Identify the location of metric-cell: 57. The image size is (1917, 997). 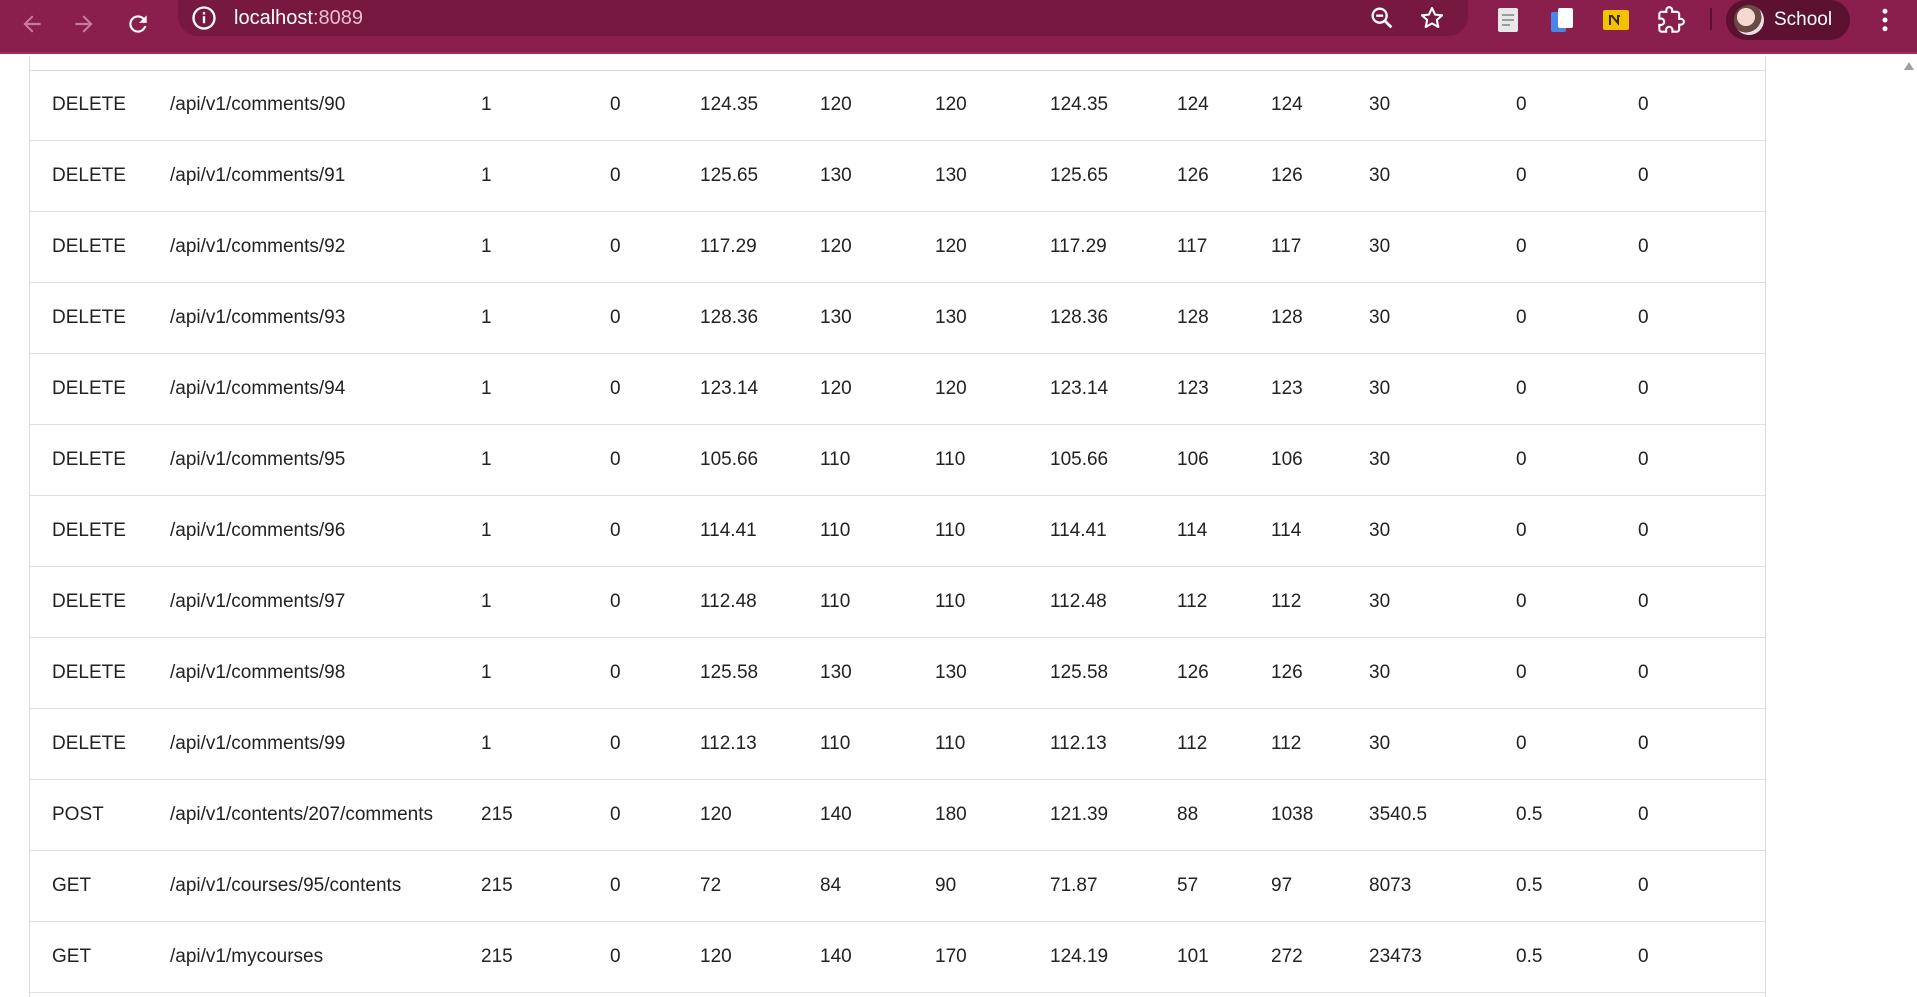
(1188, 885).